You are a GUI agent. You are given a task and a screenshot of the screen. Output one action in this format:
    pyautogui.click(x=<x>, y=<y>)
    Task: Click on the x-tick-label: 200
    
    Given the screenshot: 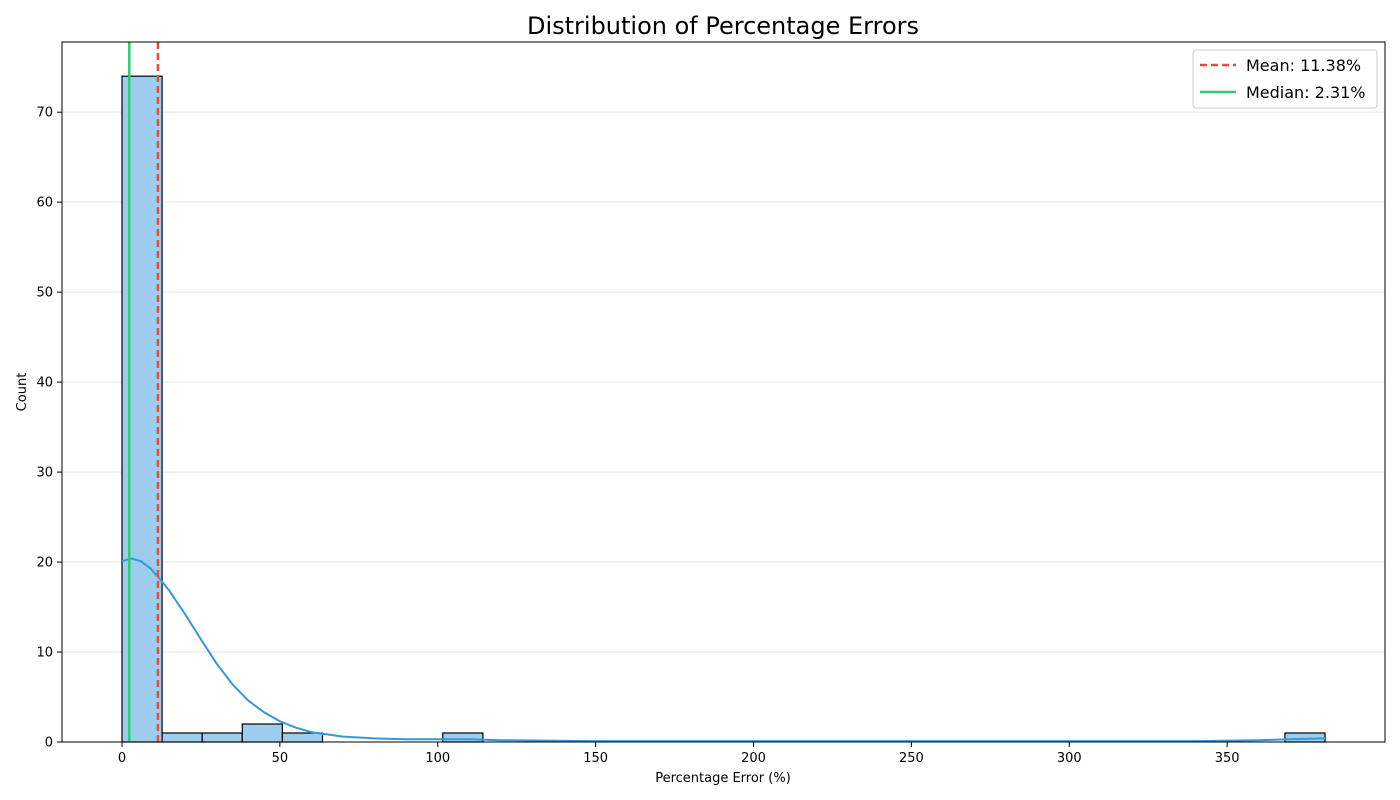 What is the action you would take?
    pyautogui.click(x=753, y=758)
    